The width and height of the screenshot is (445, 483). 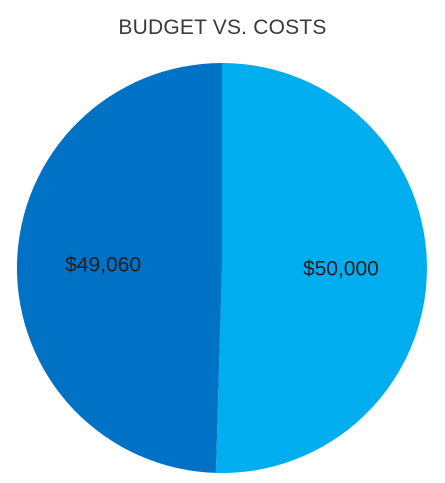 What do you see at coordinates (222, 27) in the screenshot?
I see `chart-title: BUDGET VS. COSTS` at bounding box center [222, 27].